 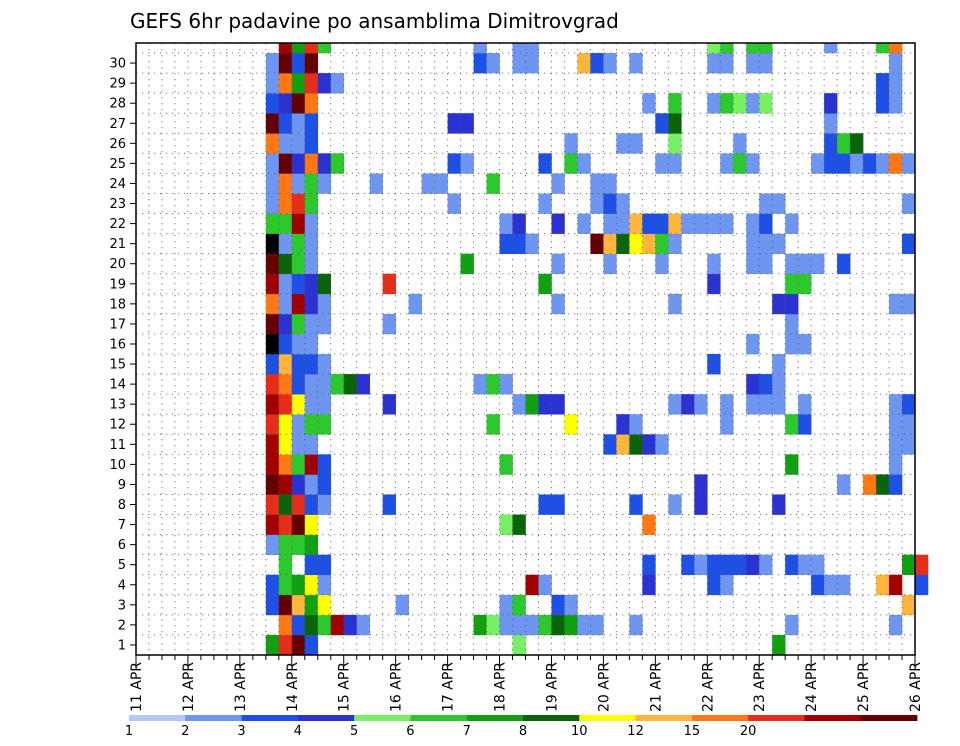 What do you see at coordinates (117, 64) in the screenshot?
I see `y-tick-label: 30` at bounding box center [117, 64].